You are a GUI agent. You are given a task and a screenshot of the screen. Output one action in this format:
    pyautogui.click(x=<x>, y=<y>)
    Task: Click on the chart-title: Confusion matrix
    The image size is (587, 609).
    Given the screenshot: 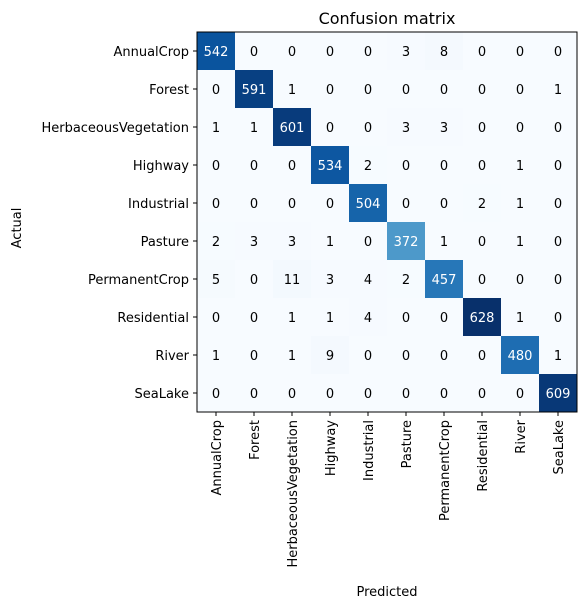 What is the action you would take?
    pyautogui.click(x=387, y=18)
    